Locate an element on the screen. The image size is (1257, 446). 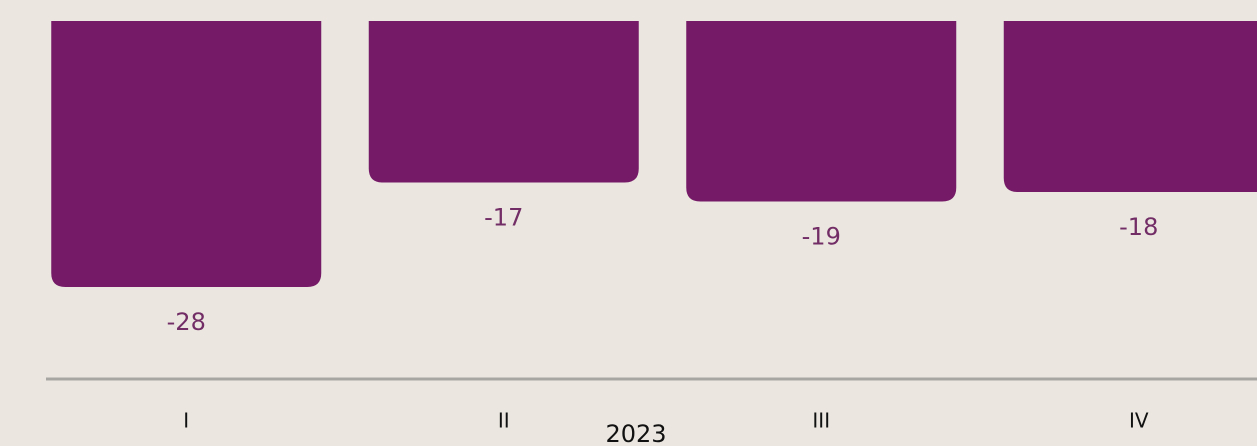
value-label: -18 is located at coordinates (1138, 227).